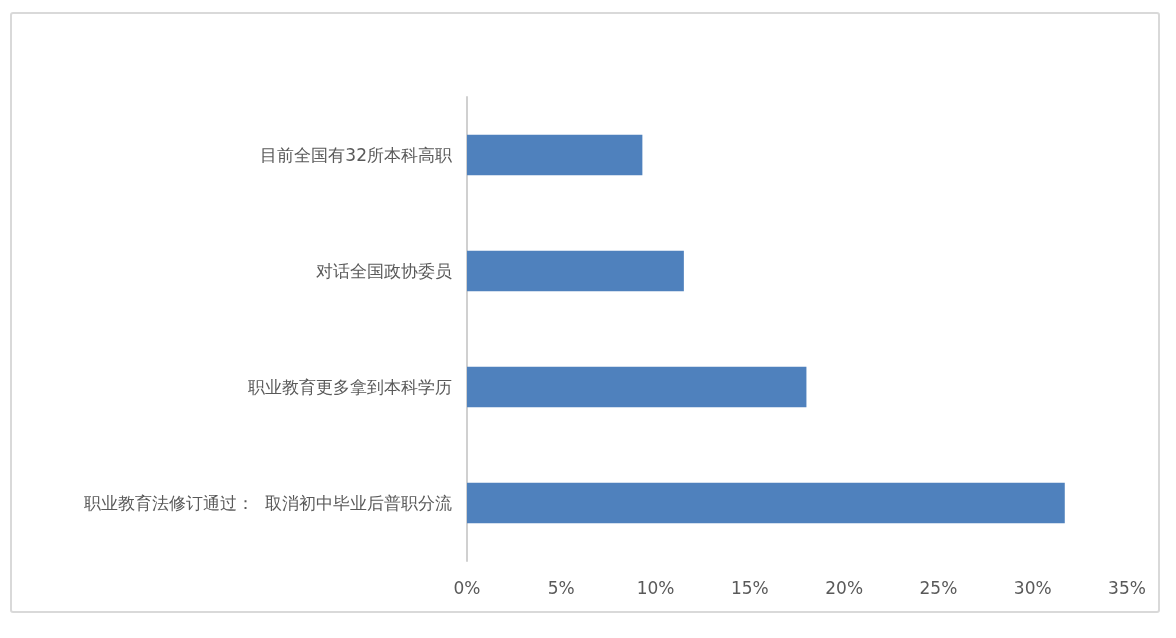 The height and width of the screenshot is (638, 1176). What do you see at coordinates (467, 587) in the screenshot?
I see `x-tick-label: 0%` at bounding box center [467, 587].